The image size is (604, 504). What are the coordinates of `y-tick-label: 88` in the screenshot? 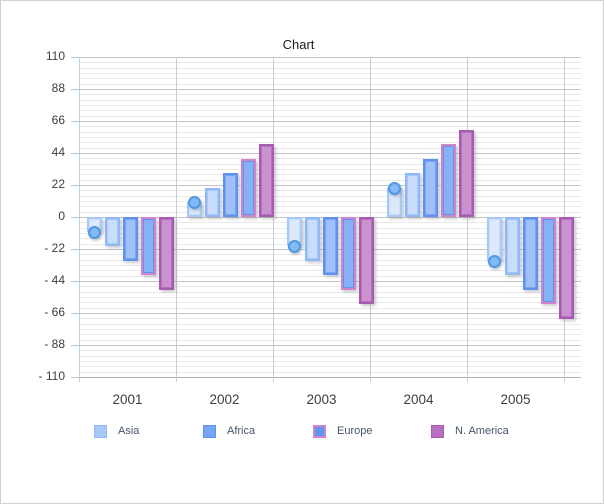 It's located at (58, 88).